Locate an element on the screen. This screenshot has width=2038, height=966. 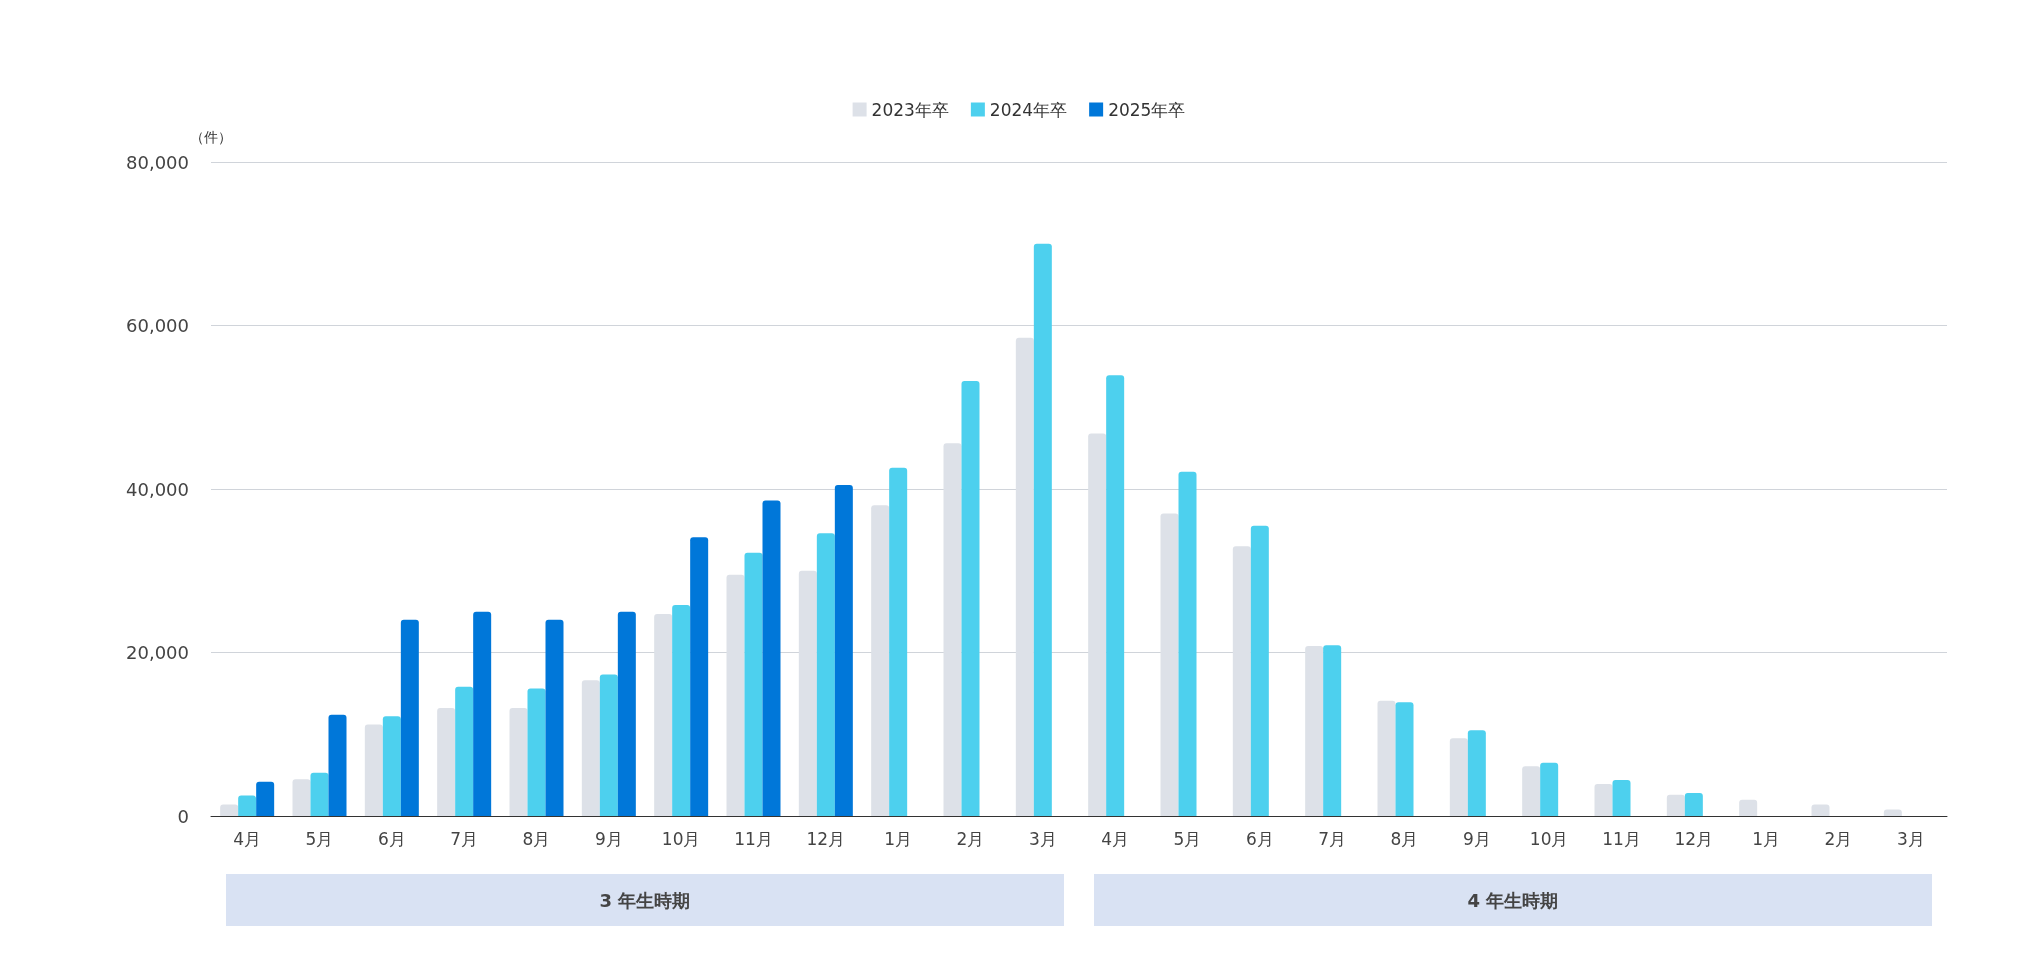
text: 4 年生時期 is located at coordinates (1513, 900).